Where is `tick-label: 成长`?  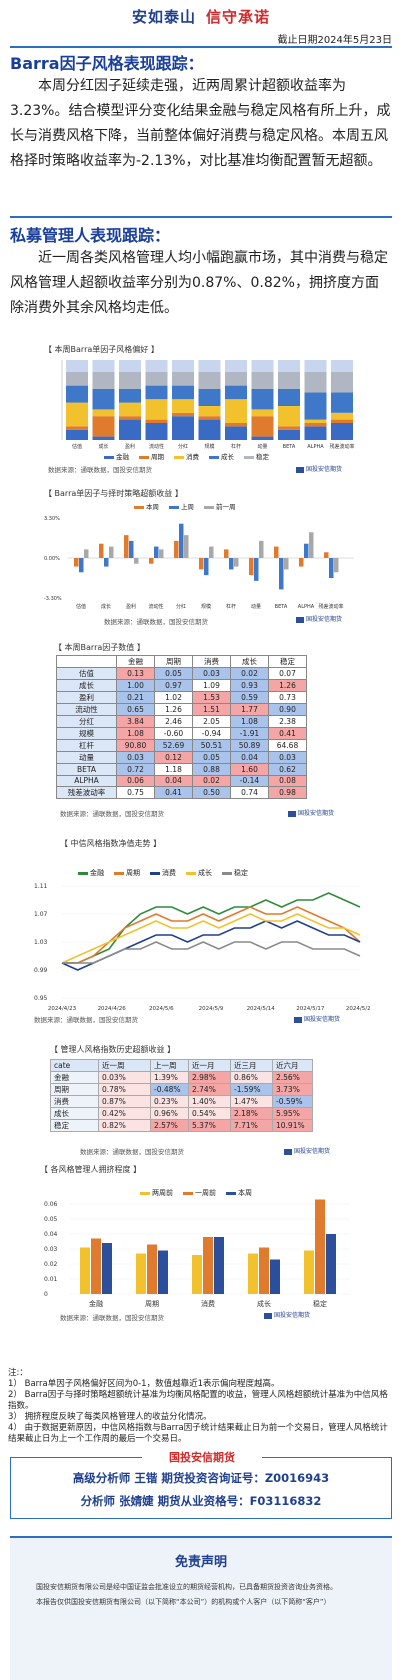
tick-label: 成长 is located at coordinates (264, 1303).